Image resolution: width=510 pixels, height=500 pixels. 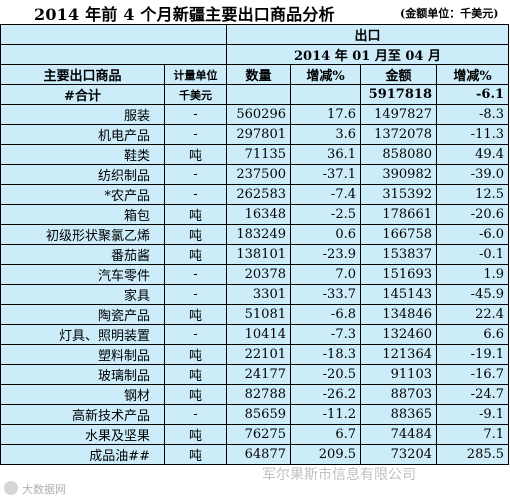 I want to click on cell-amount: 121364, so click(x=398, y=354).